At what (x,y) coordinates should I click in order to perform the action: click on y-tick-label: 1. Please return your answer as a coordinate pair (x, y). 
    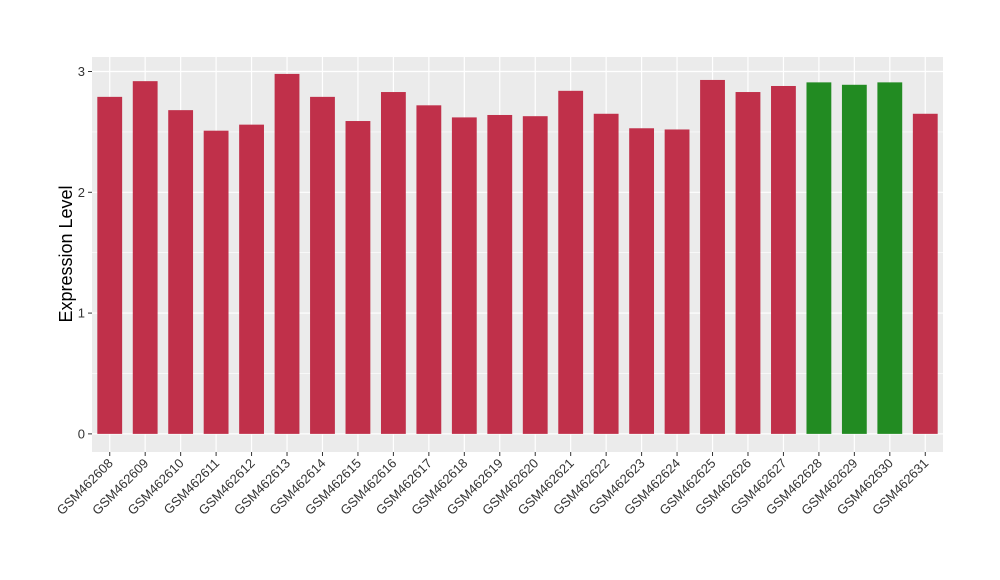
    Looking at the image, I should click on (81, 313).